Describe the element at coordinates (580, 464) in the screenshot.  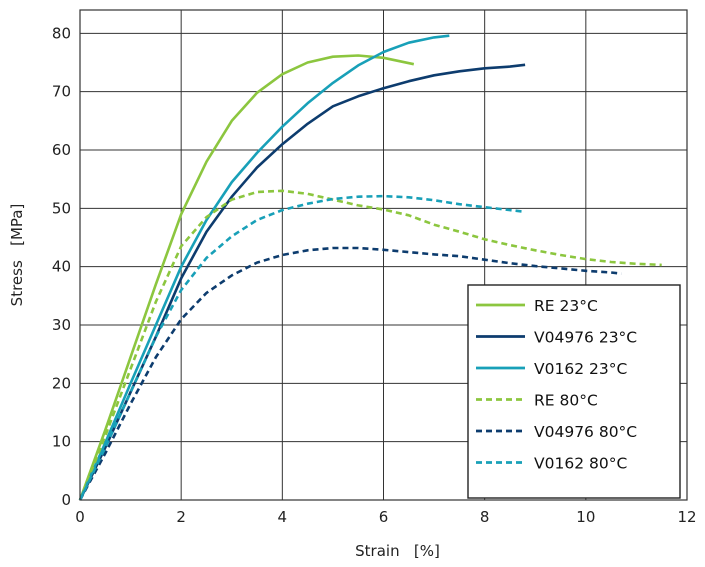
I see `legend-label: V0162 80°C` at that location.